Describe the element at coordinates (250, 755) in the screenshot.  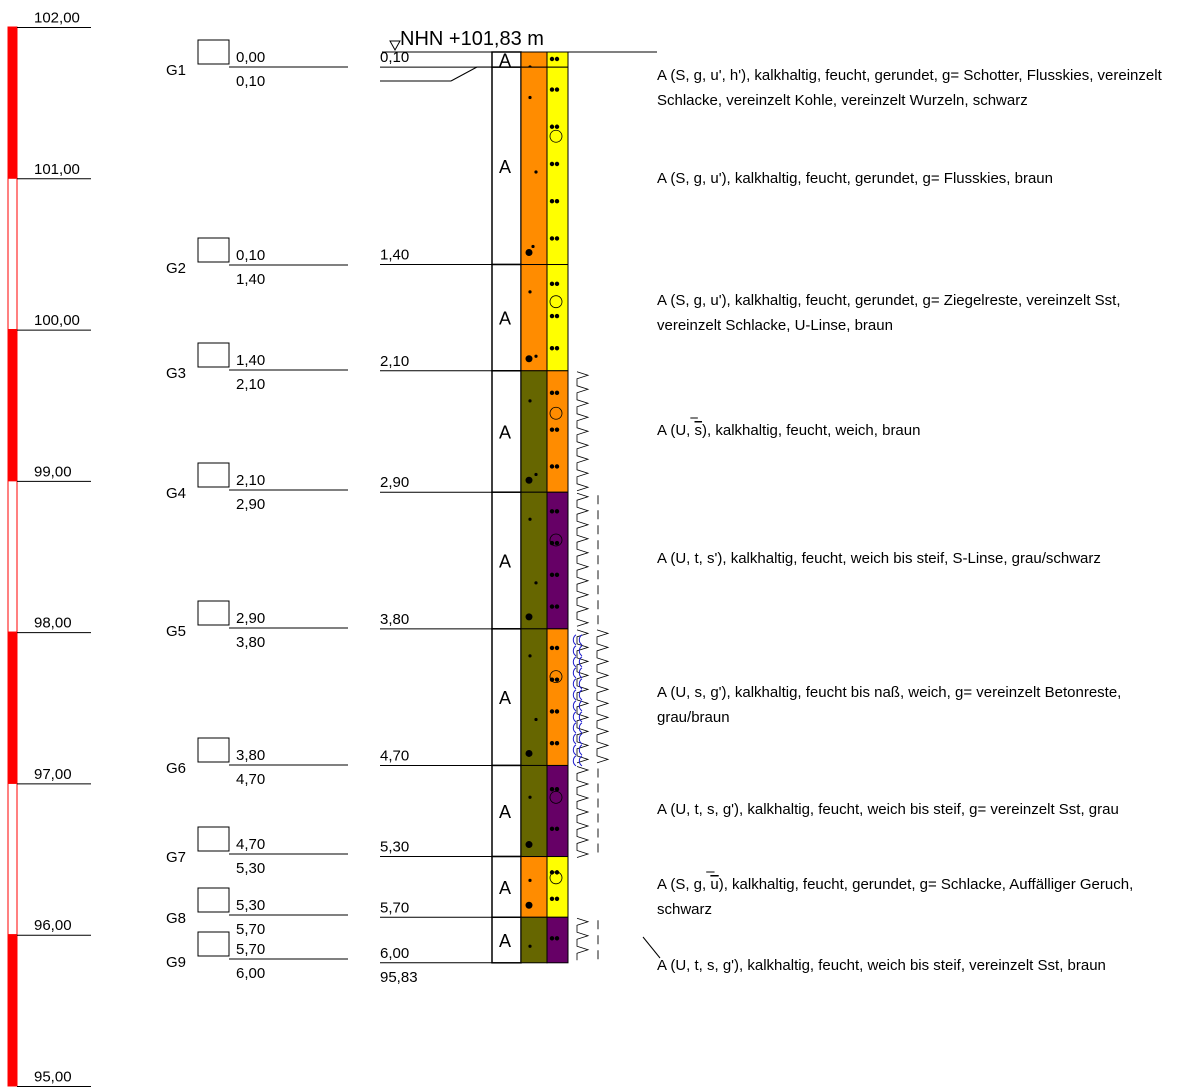
I see `sample-depth-from: 3,80` at that location.